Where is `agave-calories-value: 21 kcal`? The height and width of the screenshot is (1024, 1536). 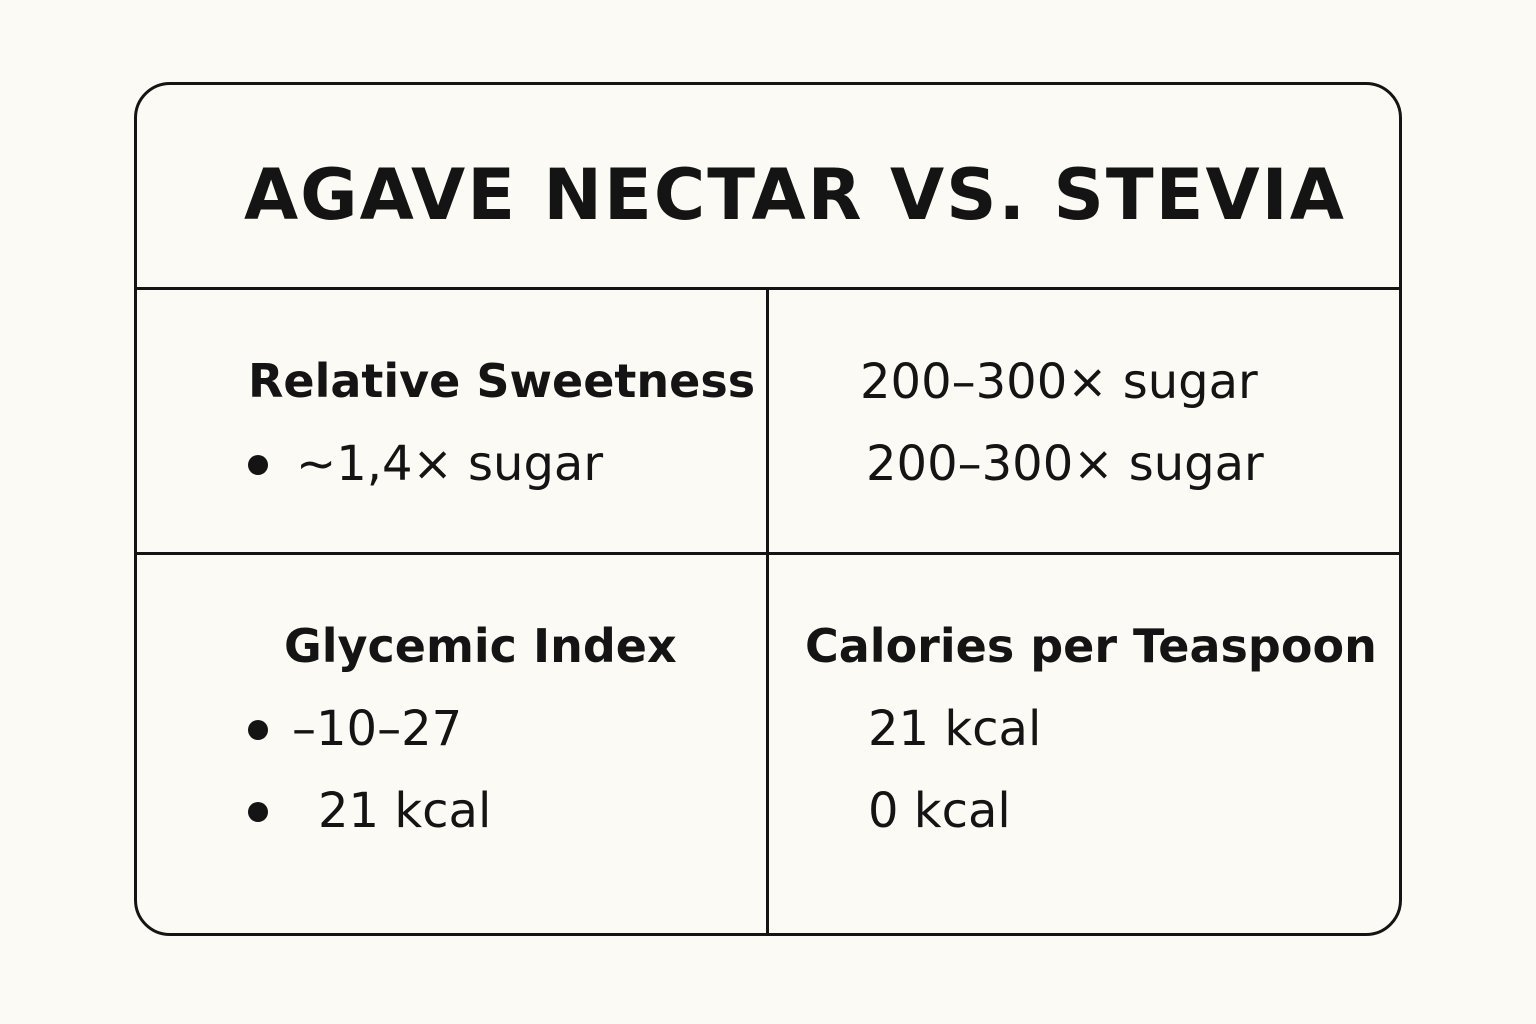 agave-calories-value: 21 kcal is located at coordinates (955, 729).